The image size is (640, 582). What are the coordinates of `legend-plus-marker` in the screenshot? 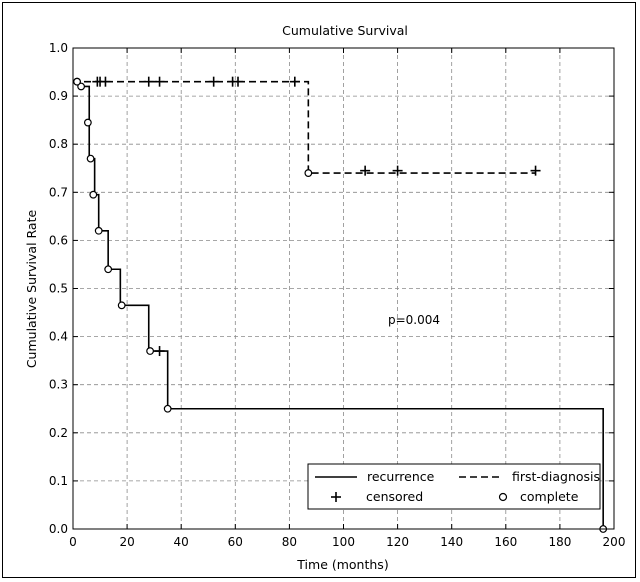 It's located at (336, 497).